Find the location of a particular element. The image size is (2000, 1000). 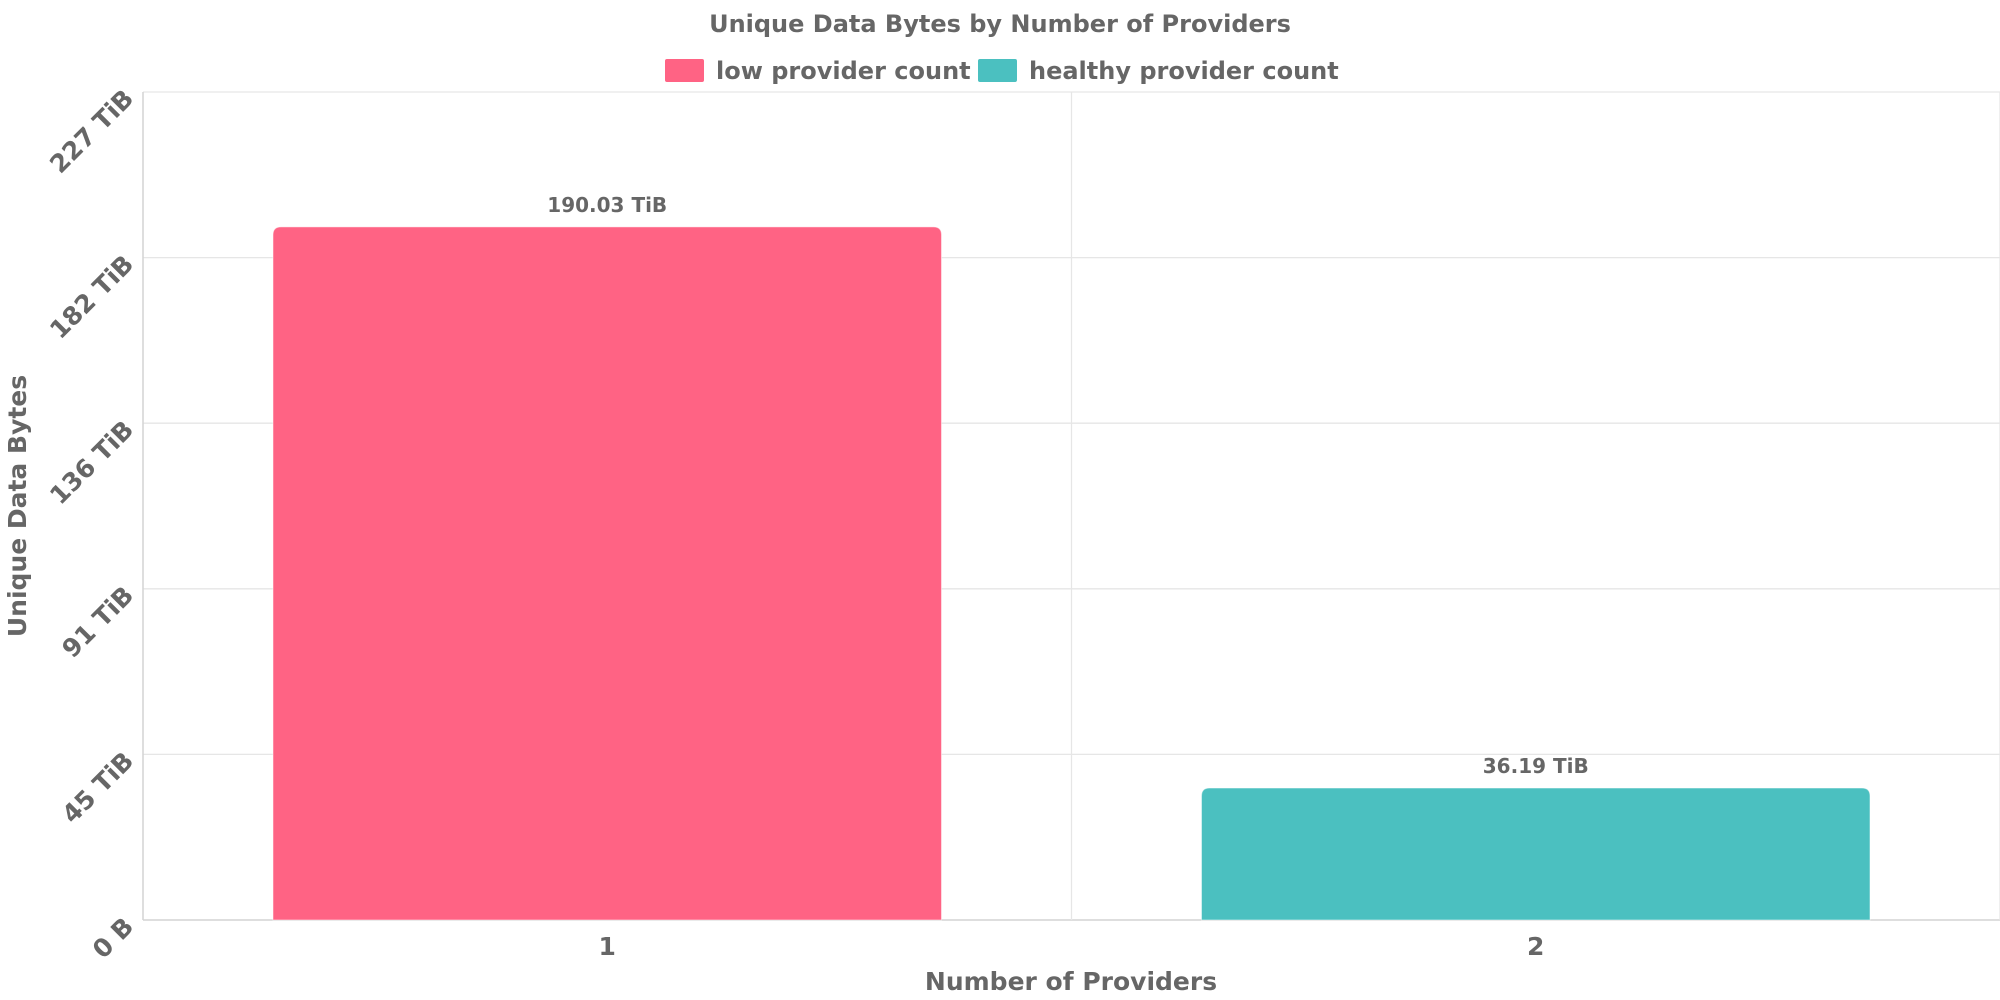

bar-data-label: 190.03 TiB is located at coordinates (607, 205).